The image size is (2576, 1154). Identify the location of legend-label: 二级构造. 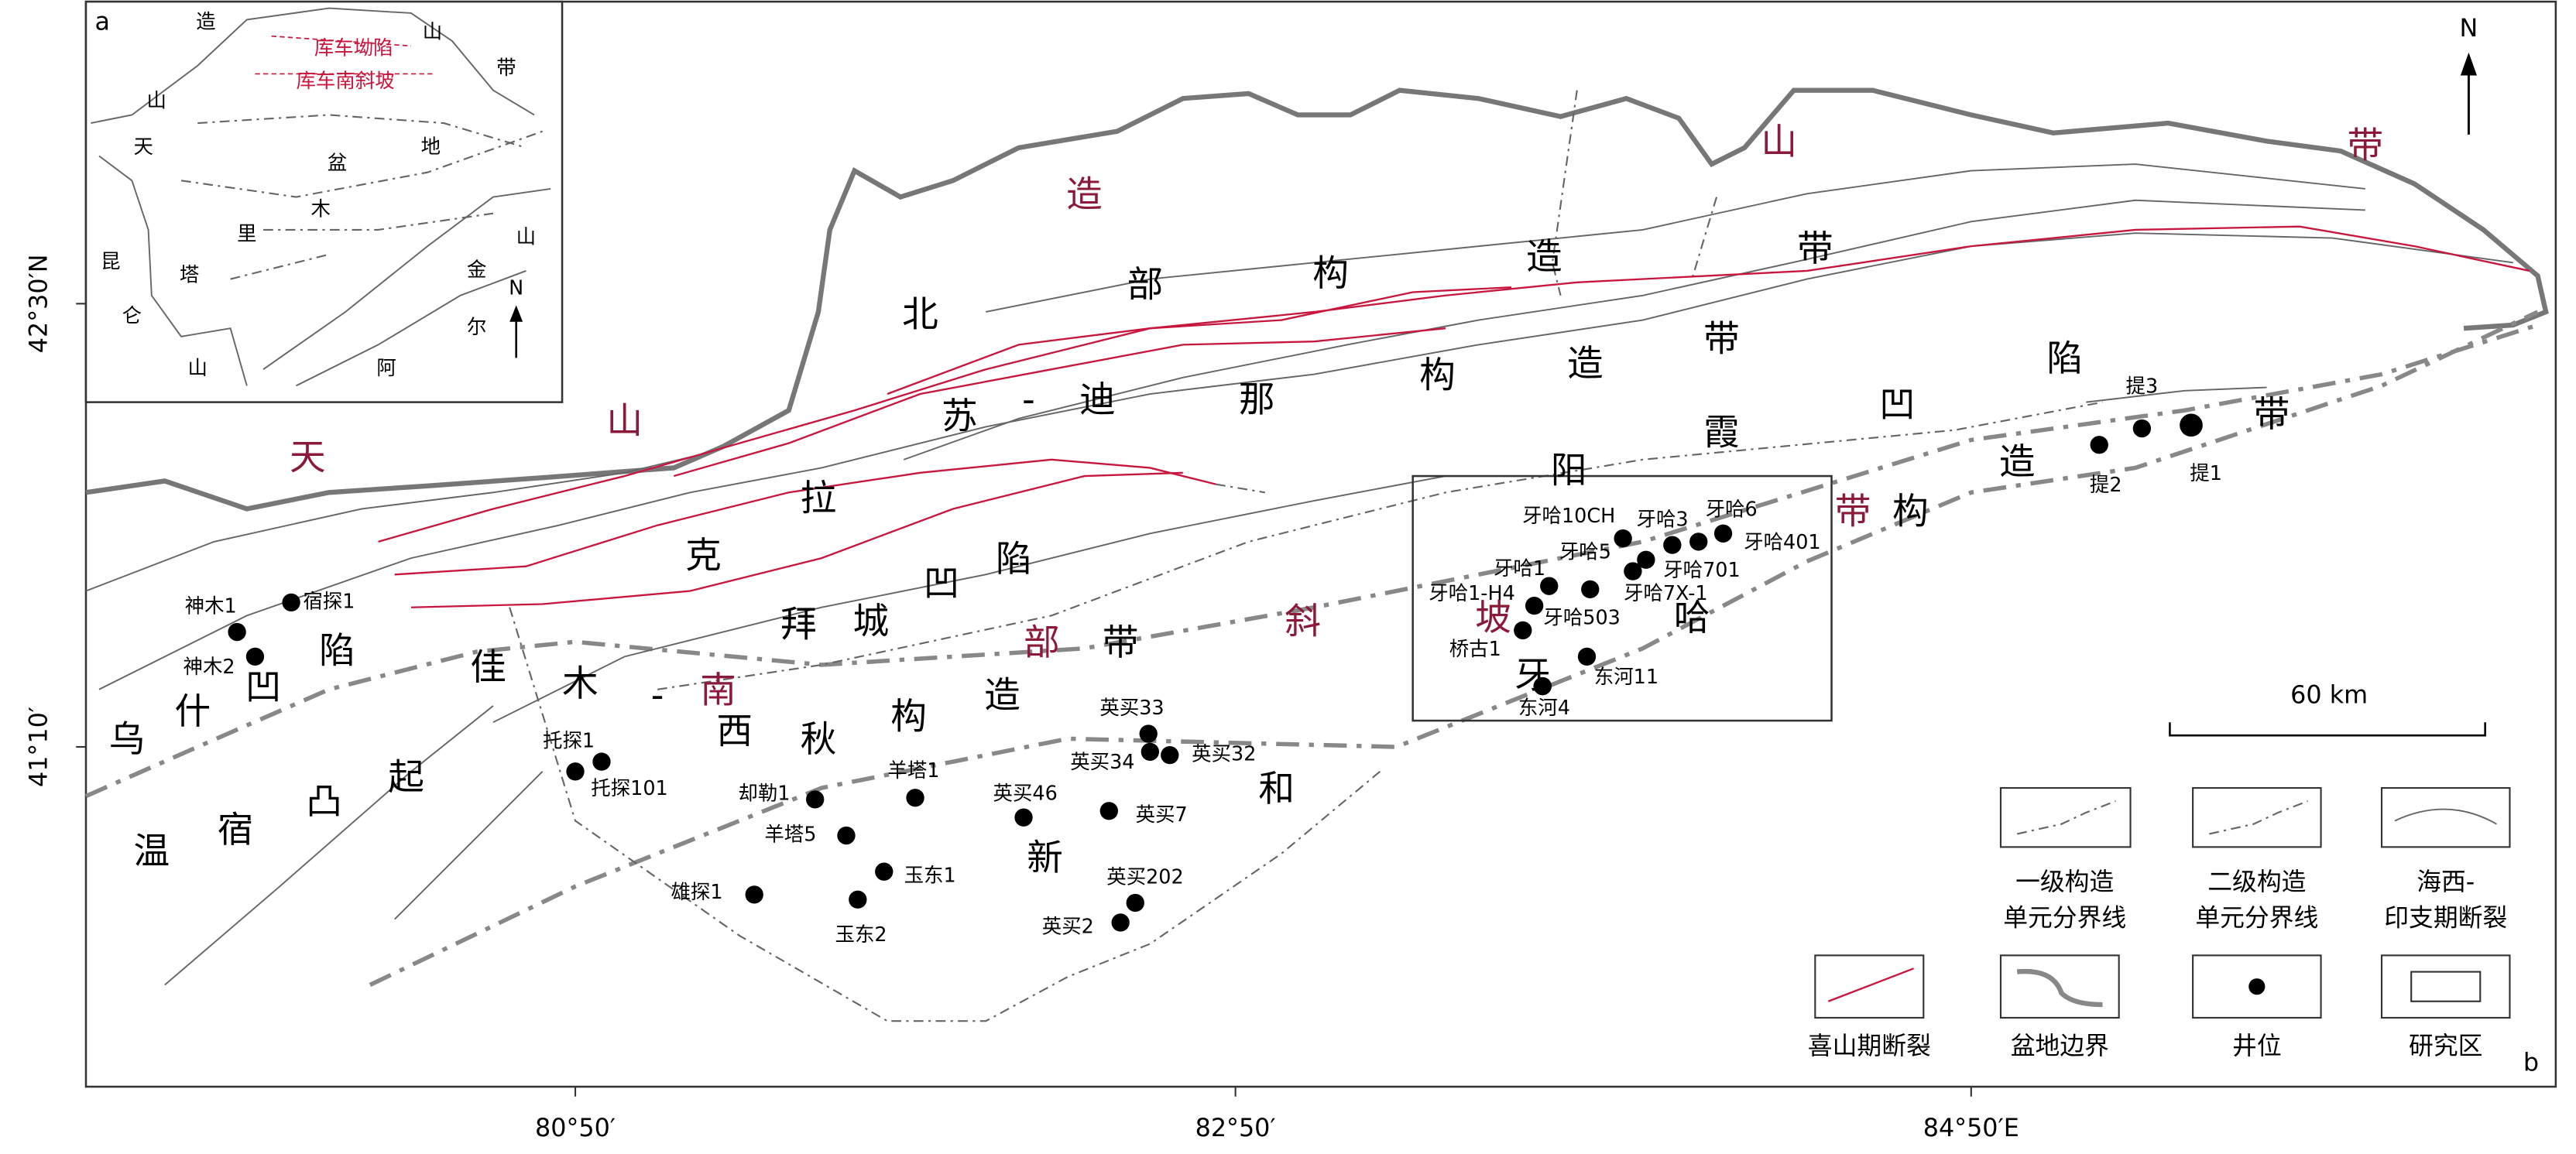
(2256, 881).